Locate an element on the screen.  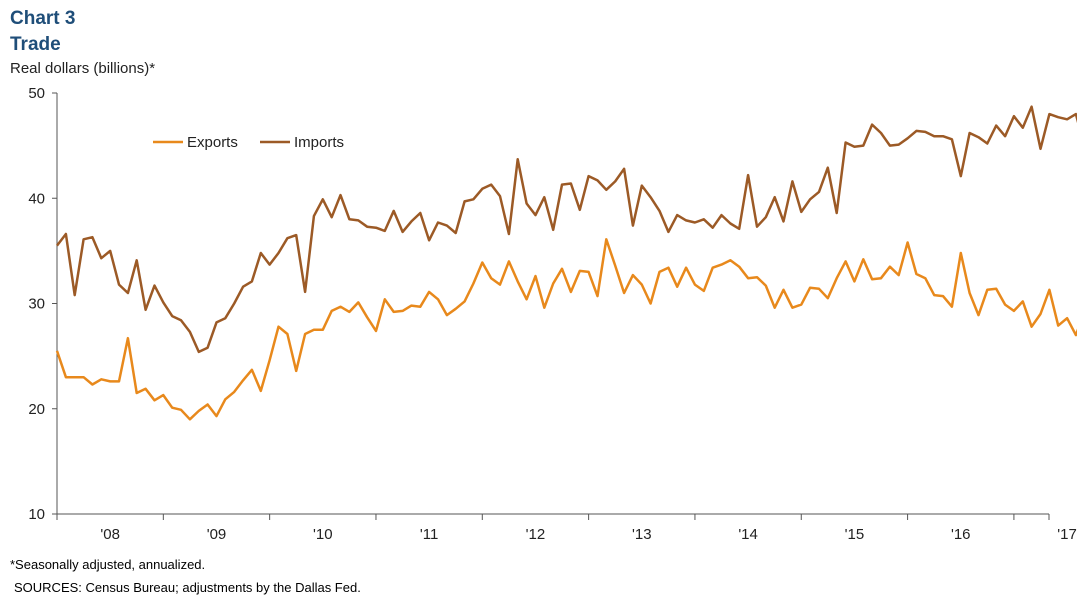
x-tick-label: '14 is located at coordinates (748, 534).